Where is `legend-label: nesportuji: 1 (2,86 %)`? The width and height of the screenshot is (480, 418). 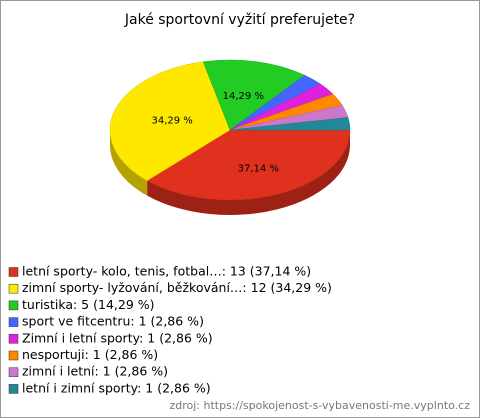
legend-label: nesportuji: 1 (2,86 %) is located at coordinates (90, 354).